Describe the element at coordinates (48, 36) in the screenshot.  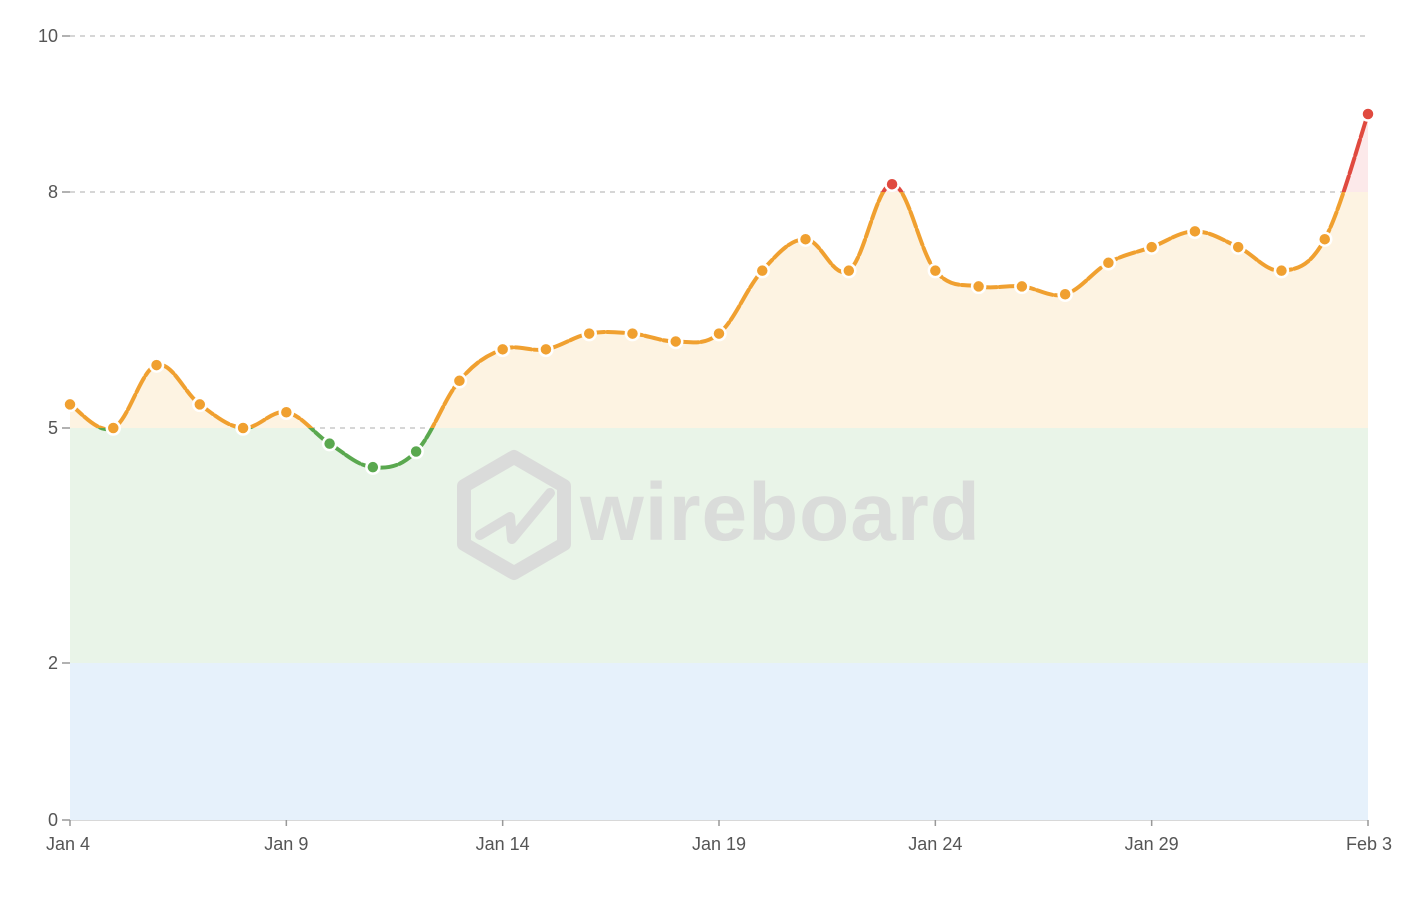
I see `y-tick-label: 10` at that location.